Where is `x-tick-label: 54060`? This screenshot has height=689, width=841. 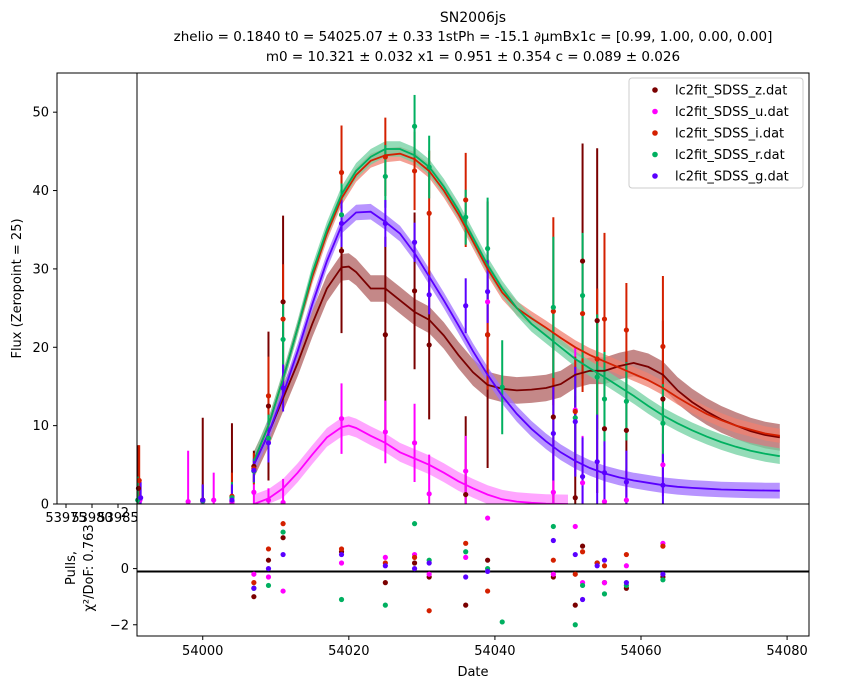
x-tick-label: 54060 is located at coordinates (640, 651).